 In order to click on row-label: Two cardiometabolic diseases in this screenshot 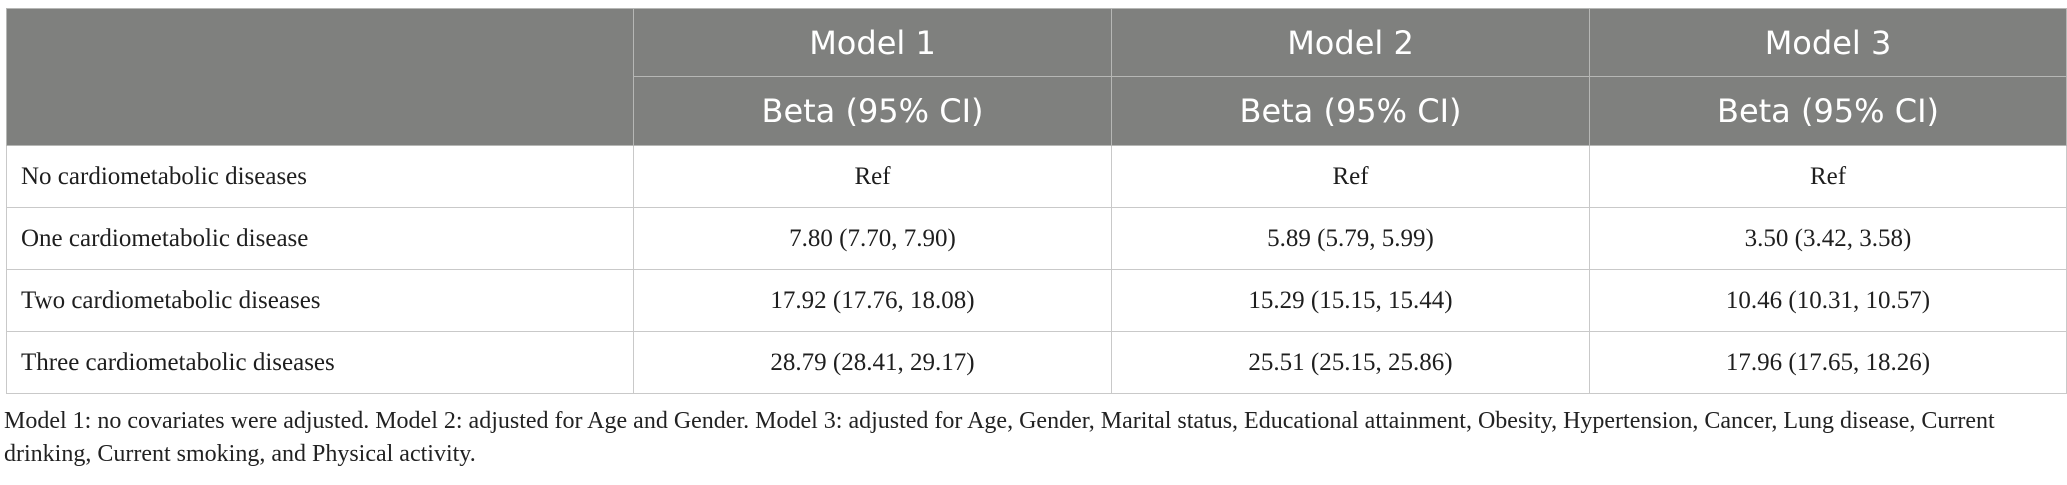, I will do `click(320, 300)`.